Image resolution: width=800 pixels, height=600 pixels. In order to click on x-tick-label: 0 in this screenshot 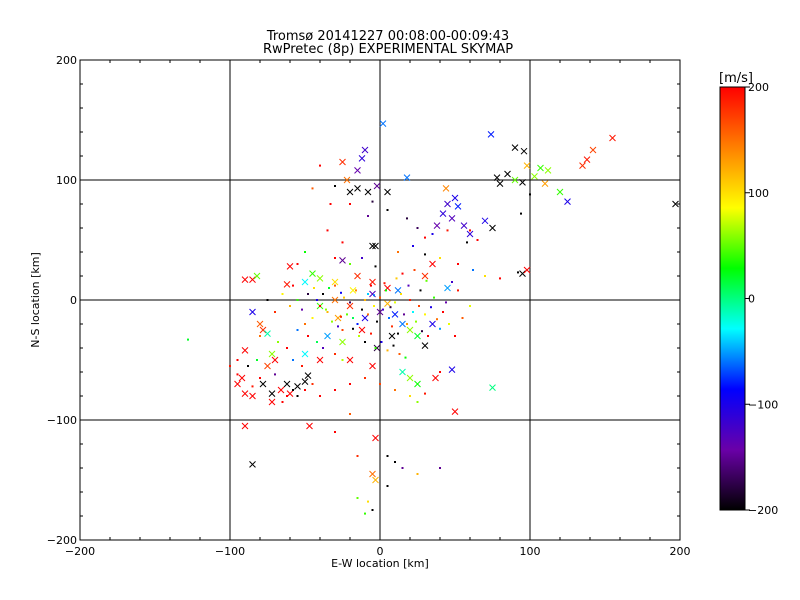, I will do `click(380, 551)`.